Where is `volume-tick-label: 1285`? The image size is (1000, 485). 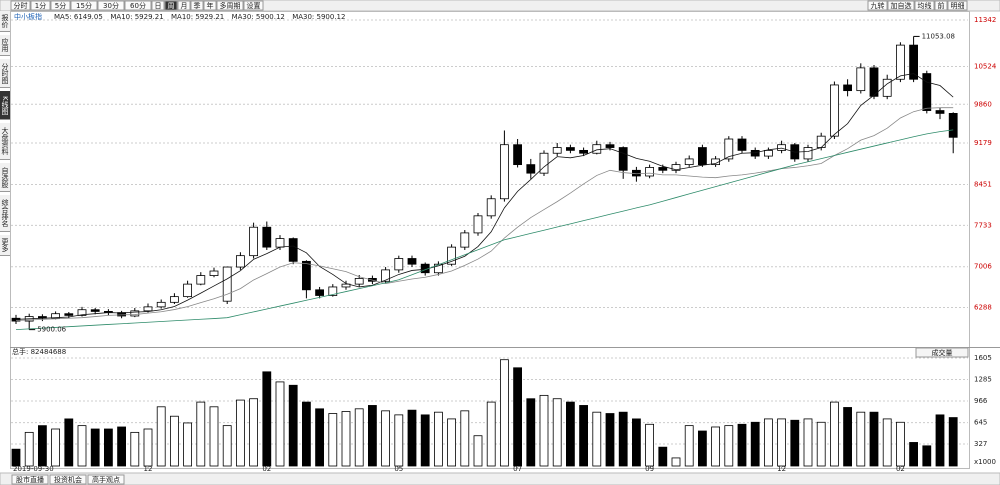
volume-tick-label: 1285 is located at coordinates (983, 380).